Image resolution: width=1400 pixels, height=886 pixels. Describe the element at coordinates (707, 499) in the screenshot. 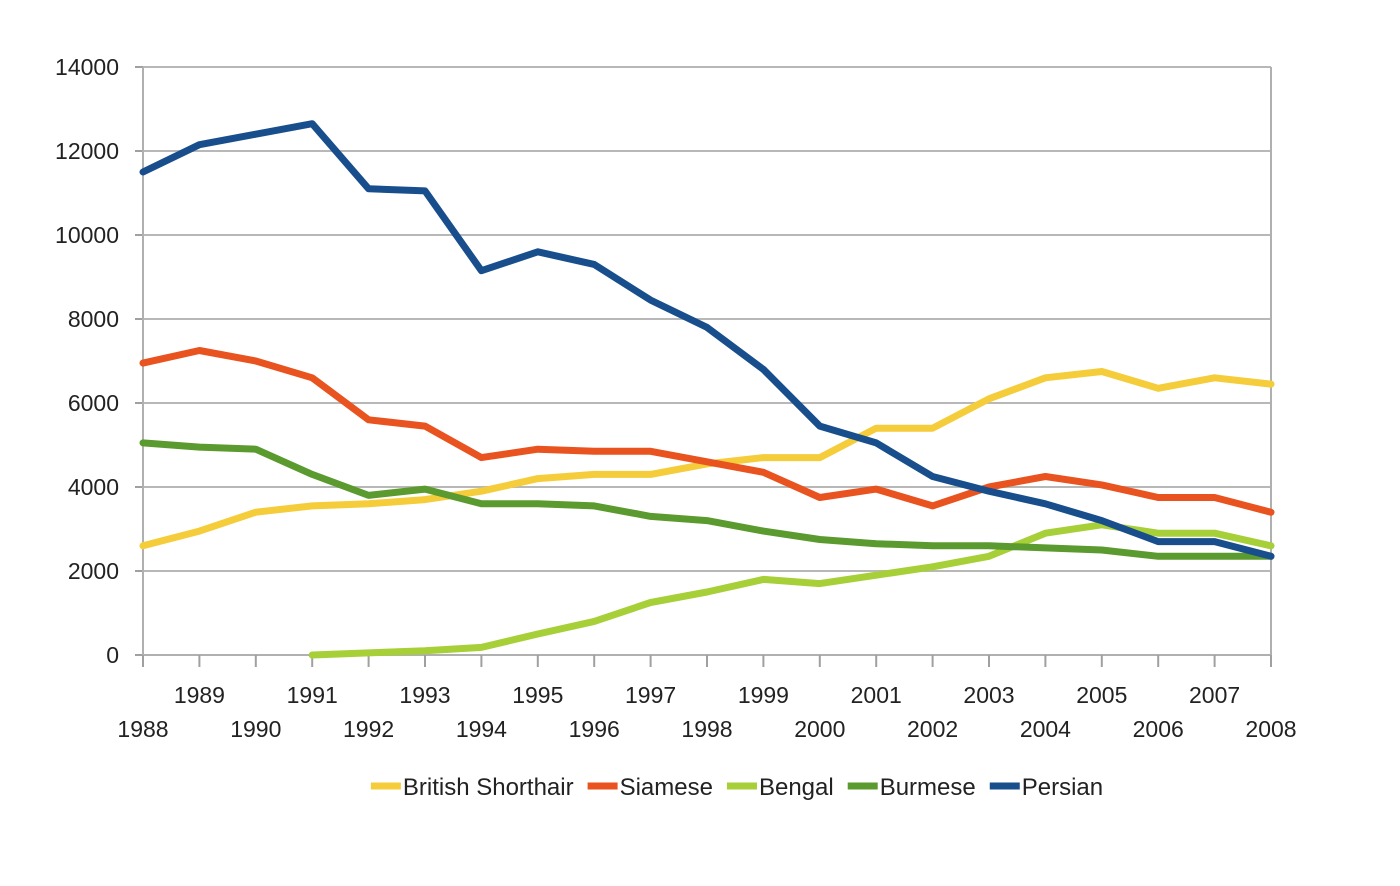

I see `series-line-burmese` at that location.